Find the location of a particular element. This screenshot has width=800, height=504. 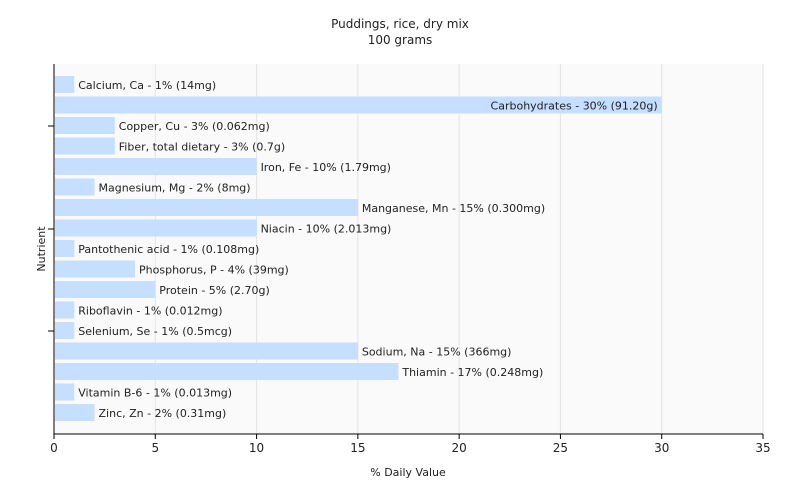

bar-label: Protein - 5% (2.70g) is located at coordinates (214, 290).